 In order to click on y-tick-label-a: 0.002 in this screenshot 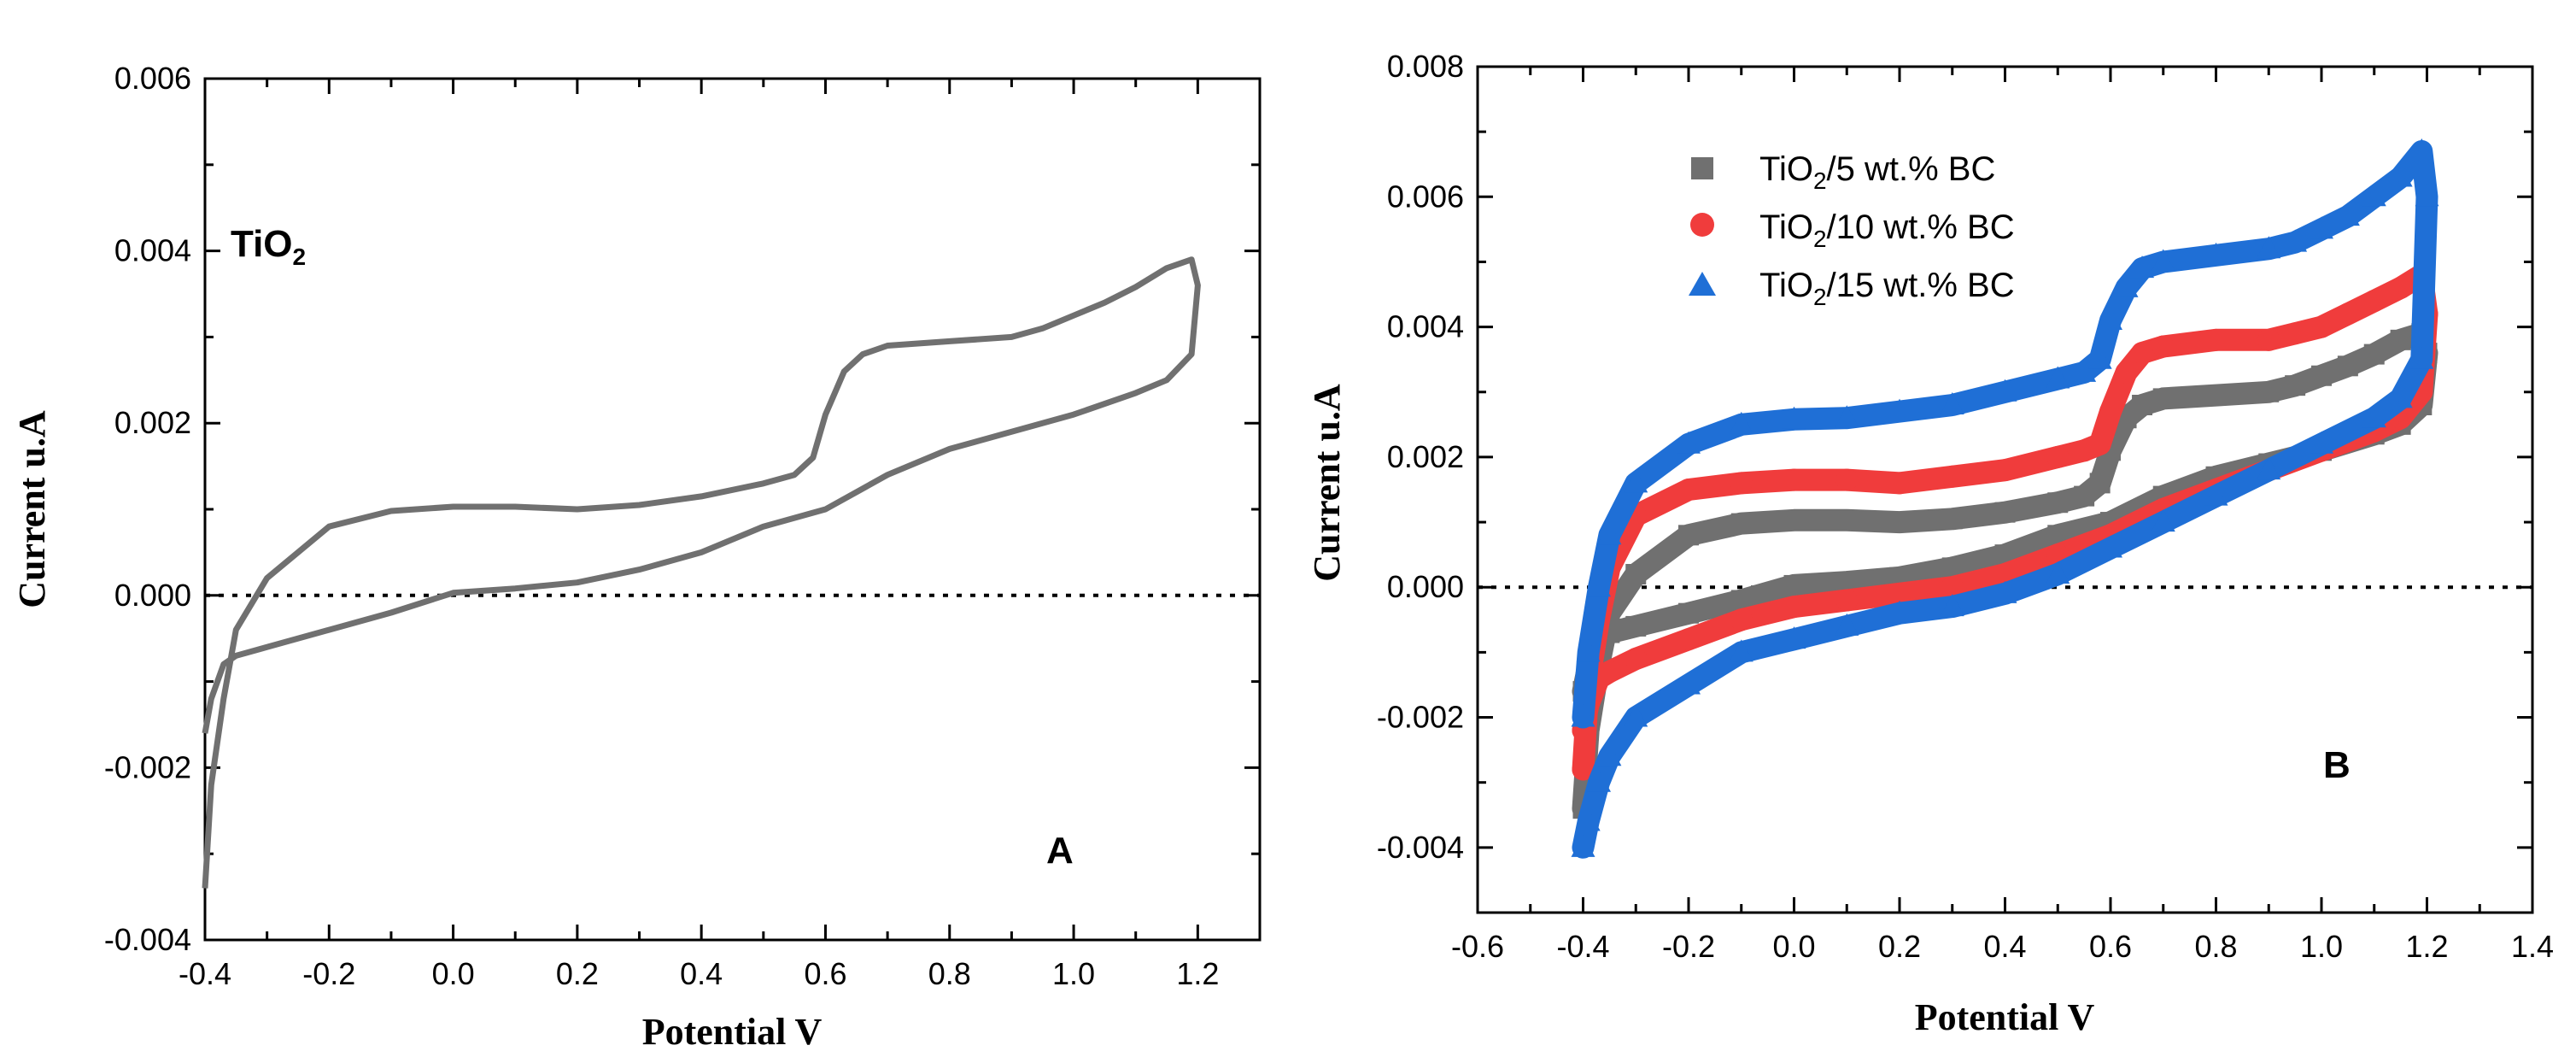, I will do `click(152, 422)`.